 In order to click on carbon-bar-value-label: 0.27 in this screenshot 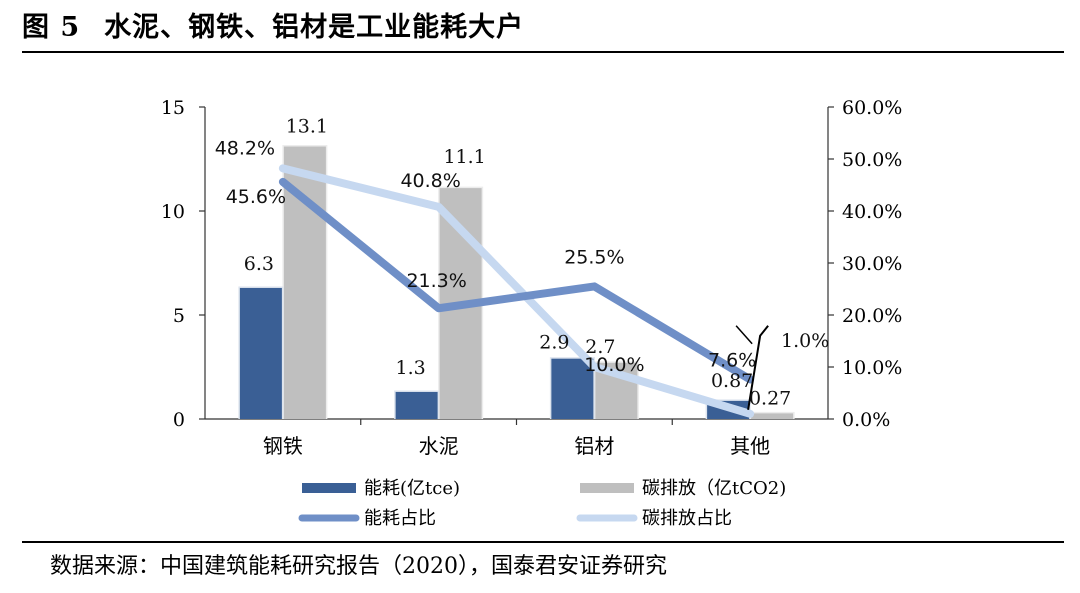, I will do `click(770, 398)`.